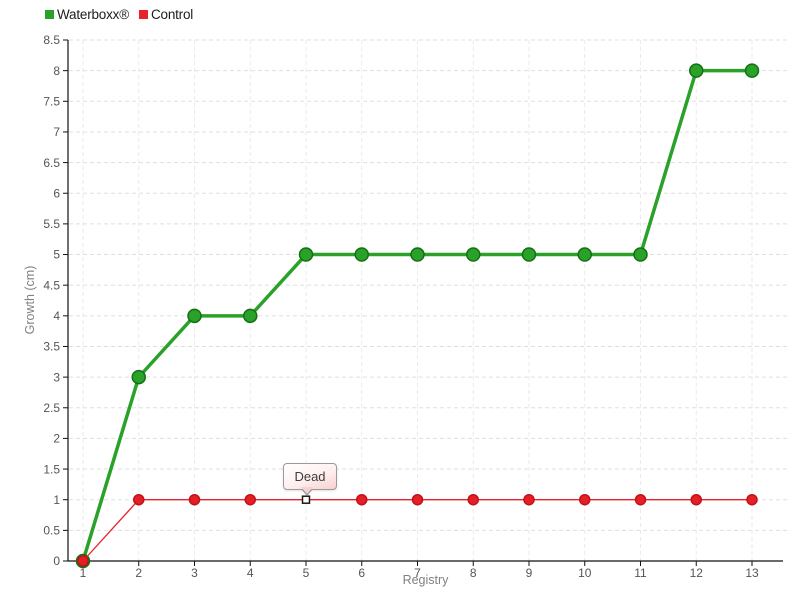  Describe the element at coordinates (51, 40) in the screenshot. I see `y-tick-label: 8.5` at that location.